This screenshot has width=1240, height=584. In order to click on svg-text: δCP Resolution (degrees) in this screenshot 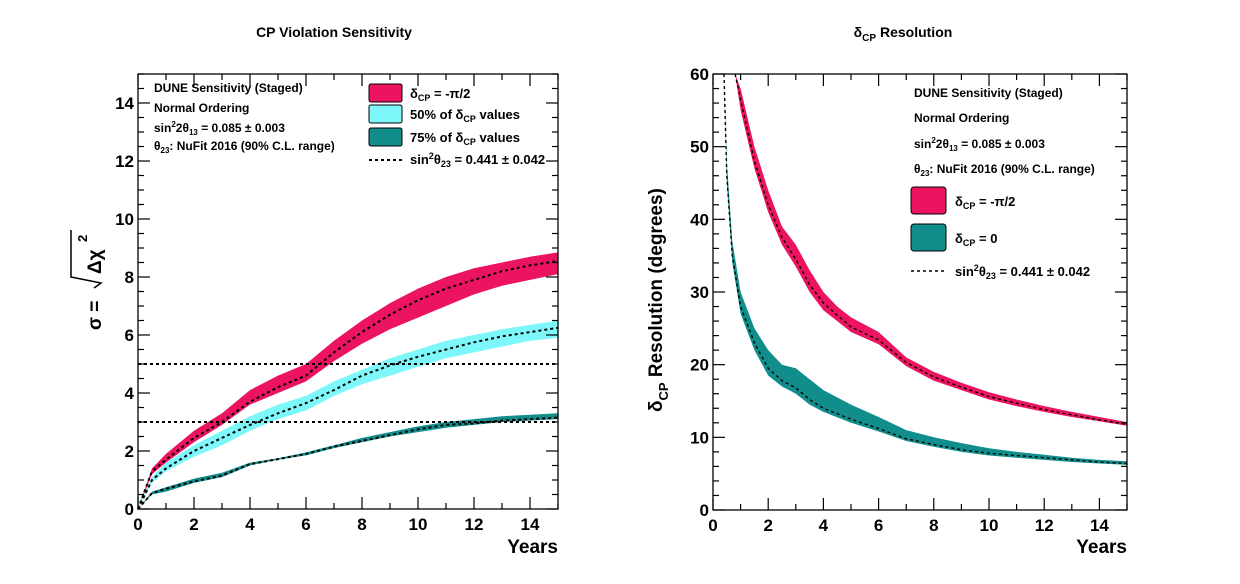, I will do `click(658, 300)`.